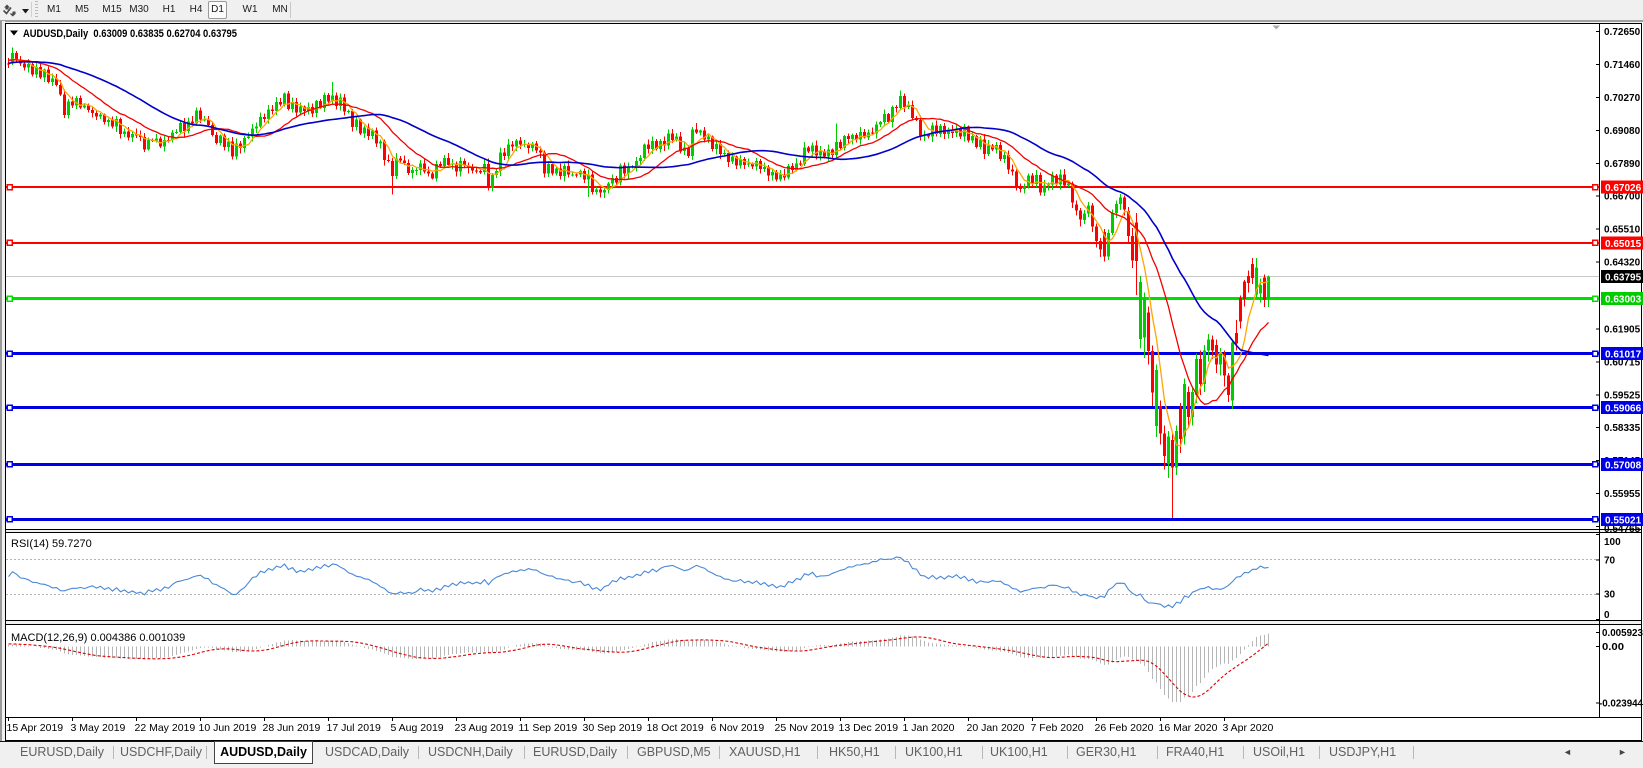 Image resolution: width=1643 pixels, height=768 pixels. What do you see at coordinates (1622, 633) in the screenshot?
I see `svg-text: 0.005923` at bounding box center [1622, 633].